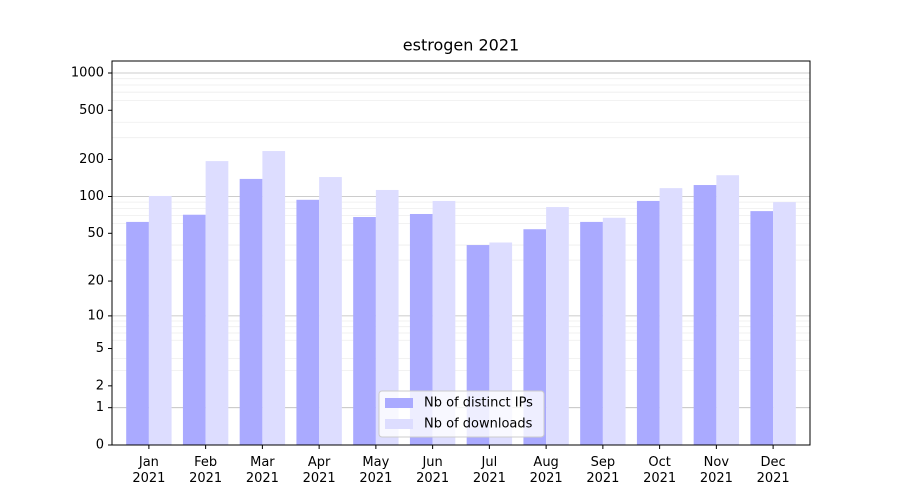 This screenshot has width=900, height=504. What do you see at coordinates (262, 470) in the screenshot?
I see `x-tick-label: Mar 2021` at bounding box center [262, 470].